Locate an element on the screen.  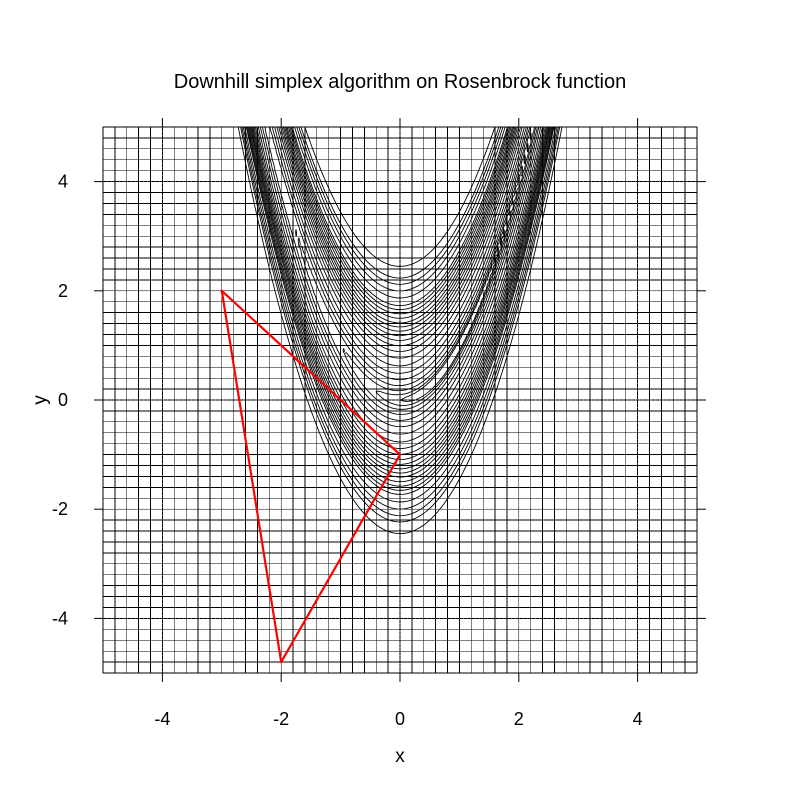
y-tick-label: 2 is located at coordinates (63, 291).